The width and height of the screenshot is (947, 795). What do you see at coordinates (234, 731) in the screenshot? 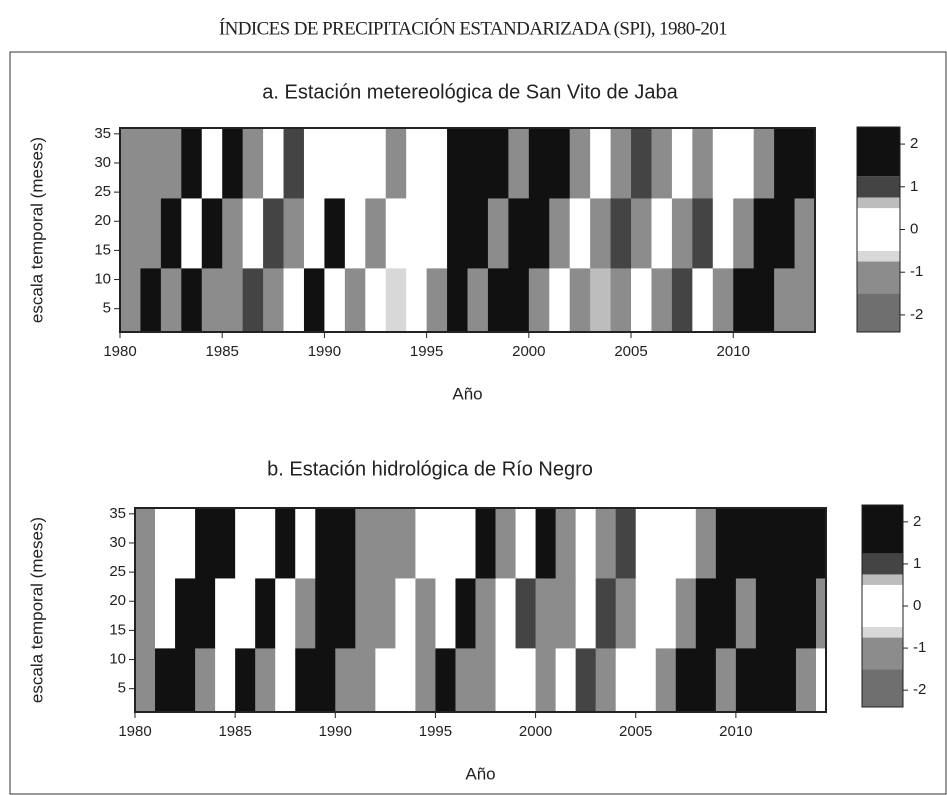
I see `x-tick-label: 1985` at bounding box center [234, 731].